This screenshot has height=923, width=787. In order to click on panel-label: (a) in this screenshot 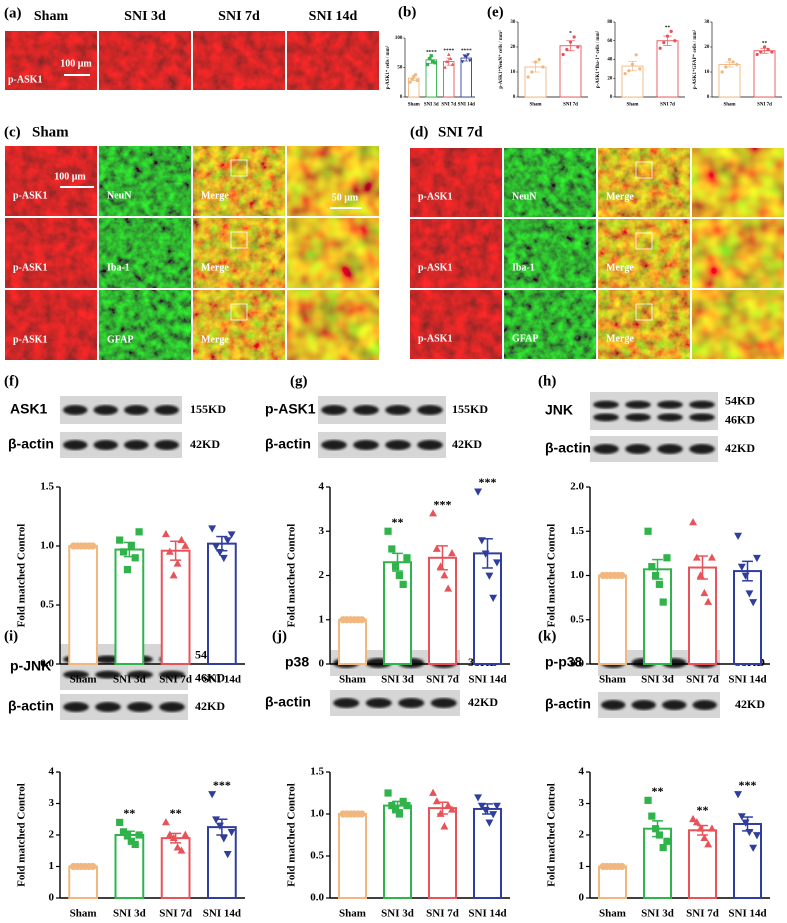, I will do `click(13, 13)`.